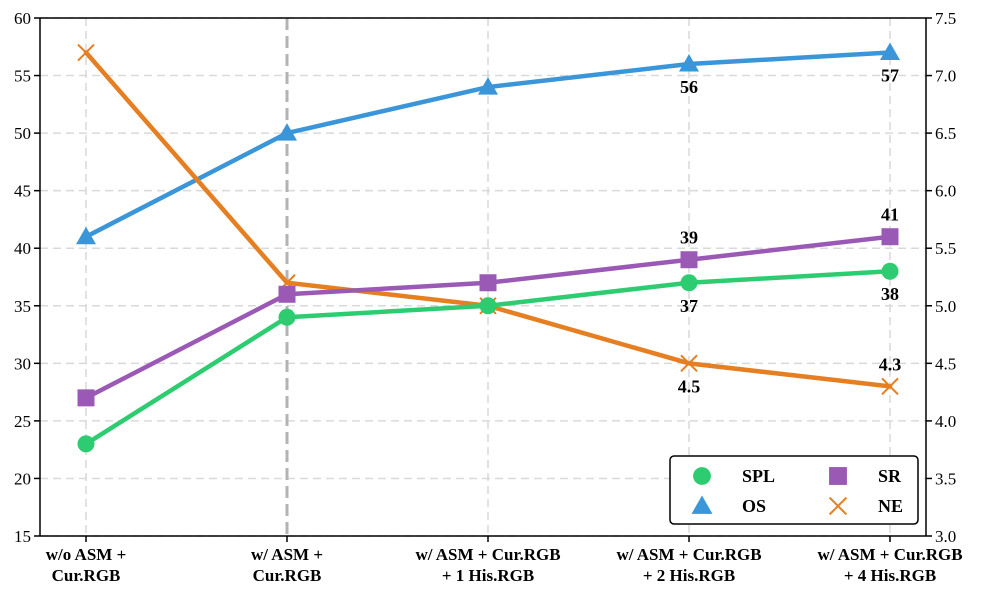 The width and height of the screenshot is (996, 605). I want to click on legend-label-os: OS, so click(754, 506).